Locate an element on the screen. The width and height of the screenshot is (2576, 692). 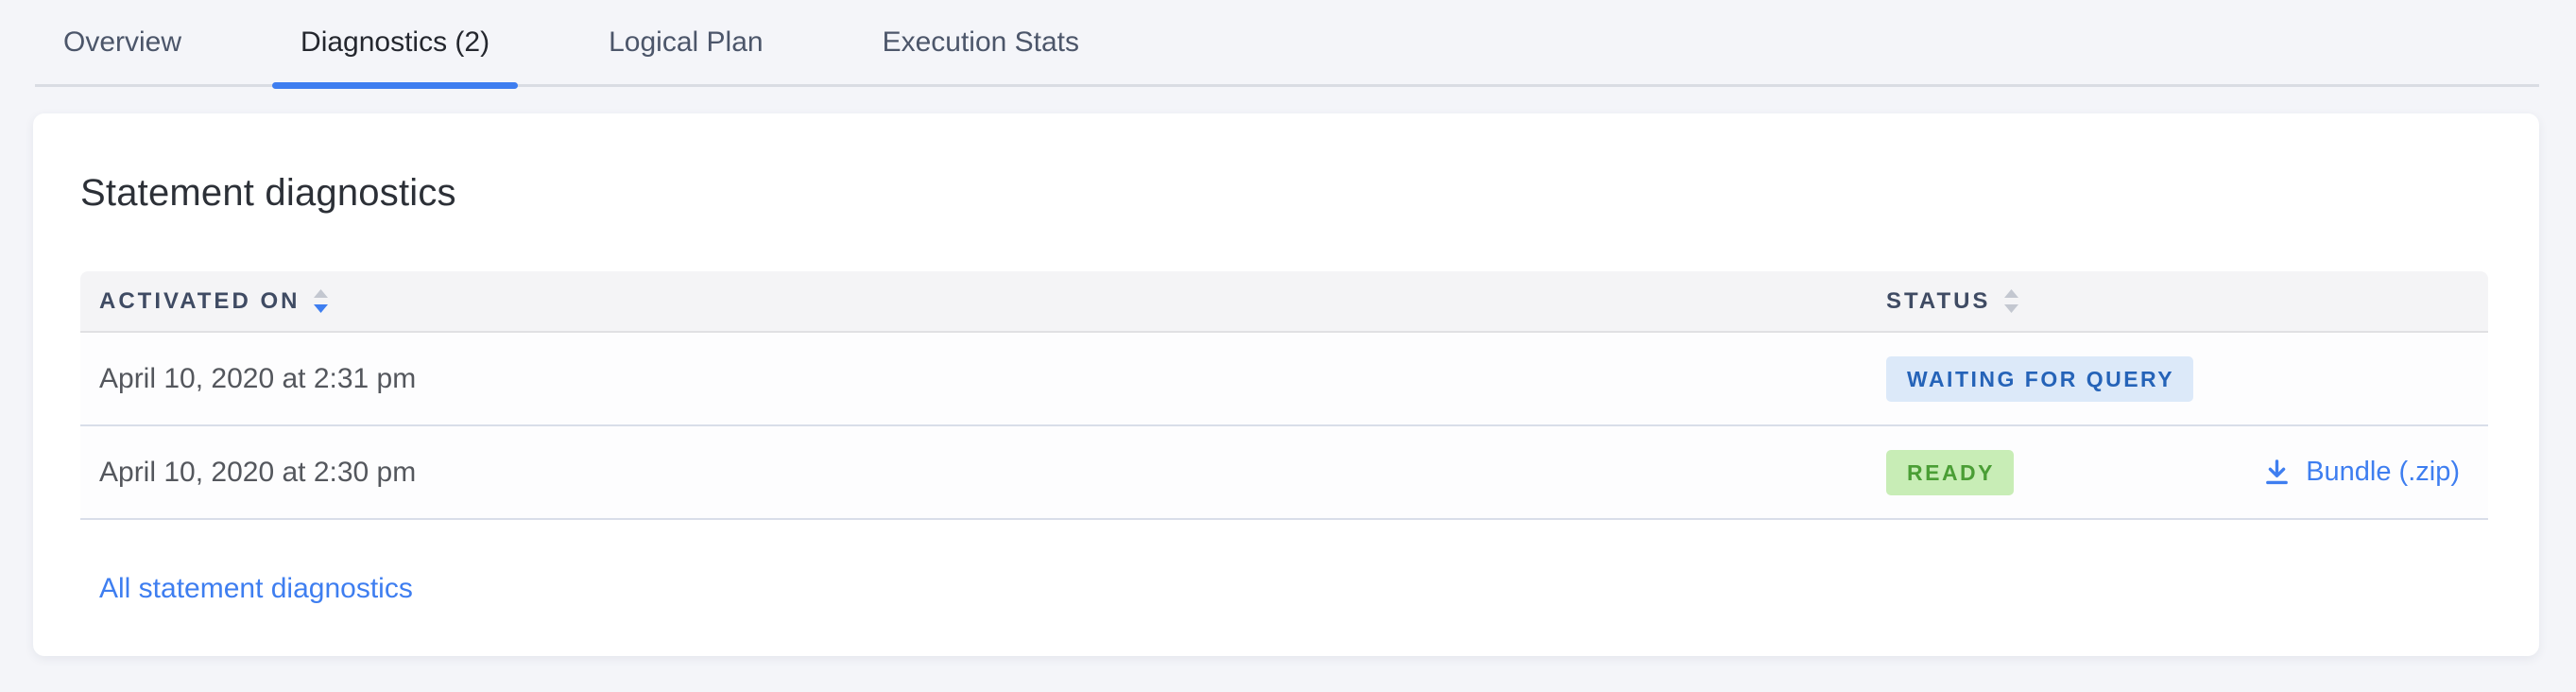
activated-on-cell: April 10, 2020 at 2:30 pm is located at coordinates (258, 472).